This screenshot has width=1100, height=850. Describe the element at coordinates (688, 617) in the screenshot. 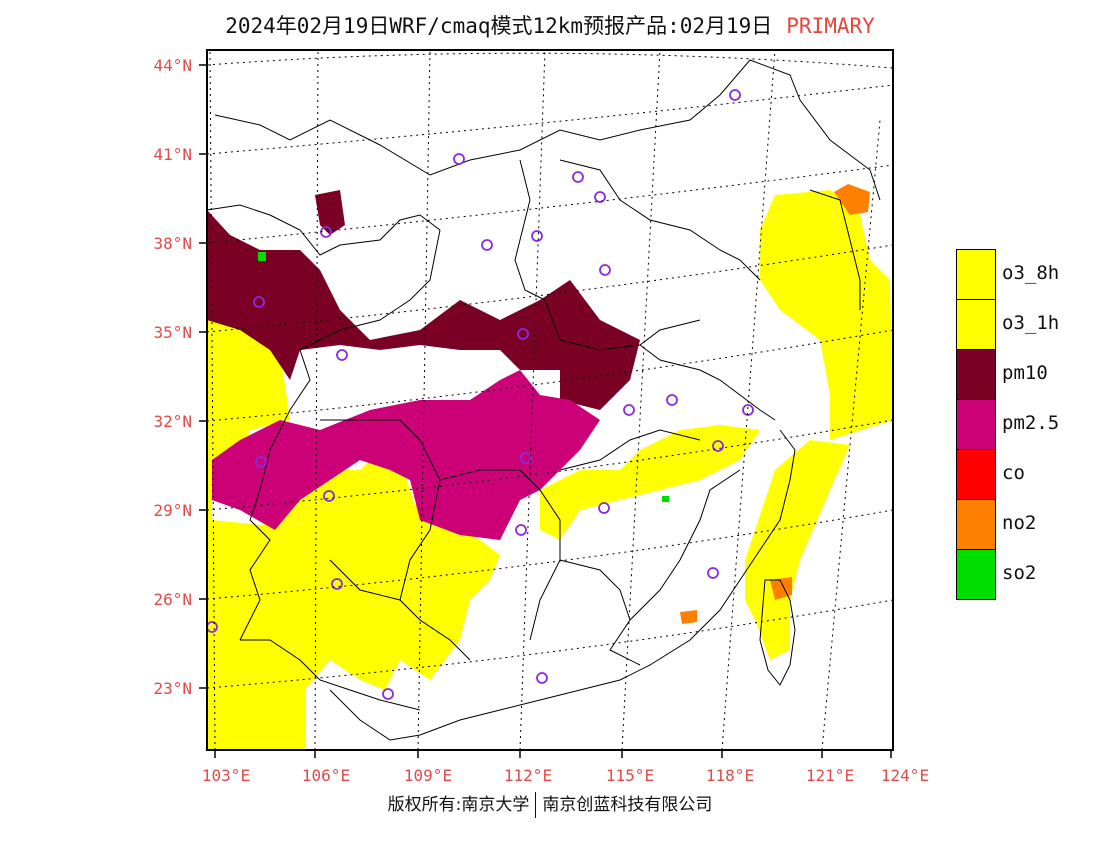

I see `no2-patch-fujian` at that location.